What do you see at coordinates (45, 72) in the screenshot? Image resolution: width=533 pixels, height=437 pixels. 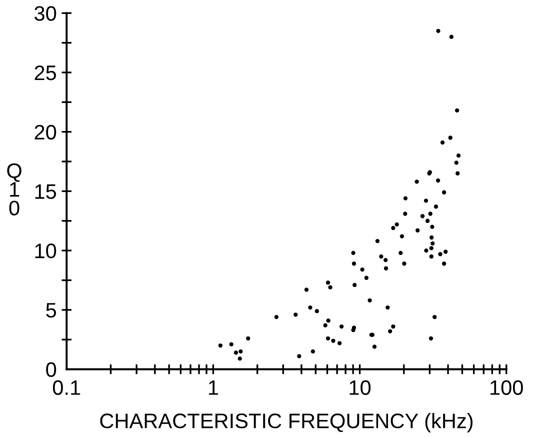 I see `y-tick-label: 25` at bounding box center [45, 72].